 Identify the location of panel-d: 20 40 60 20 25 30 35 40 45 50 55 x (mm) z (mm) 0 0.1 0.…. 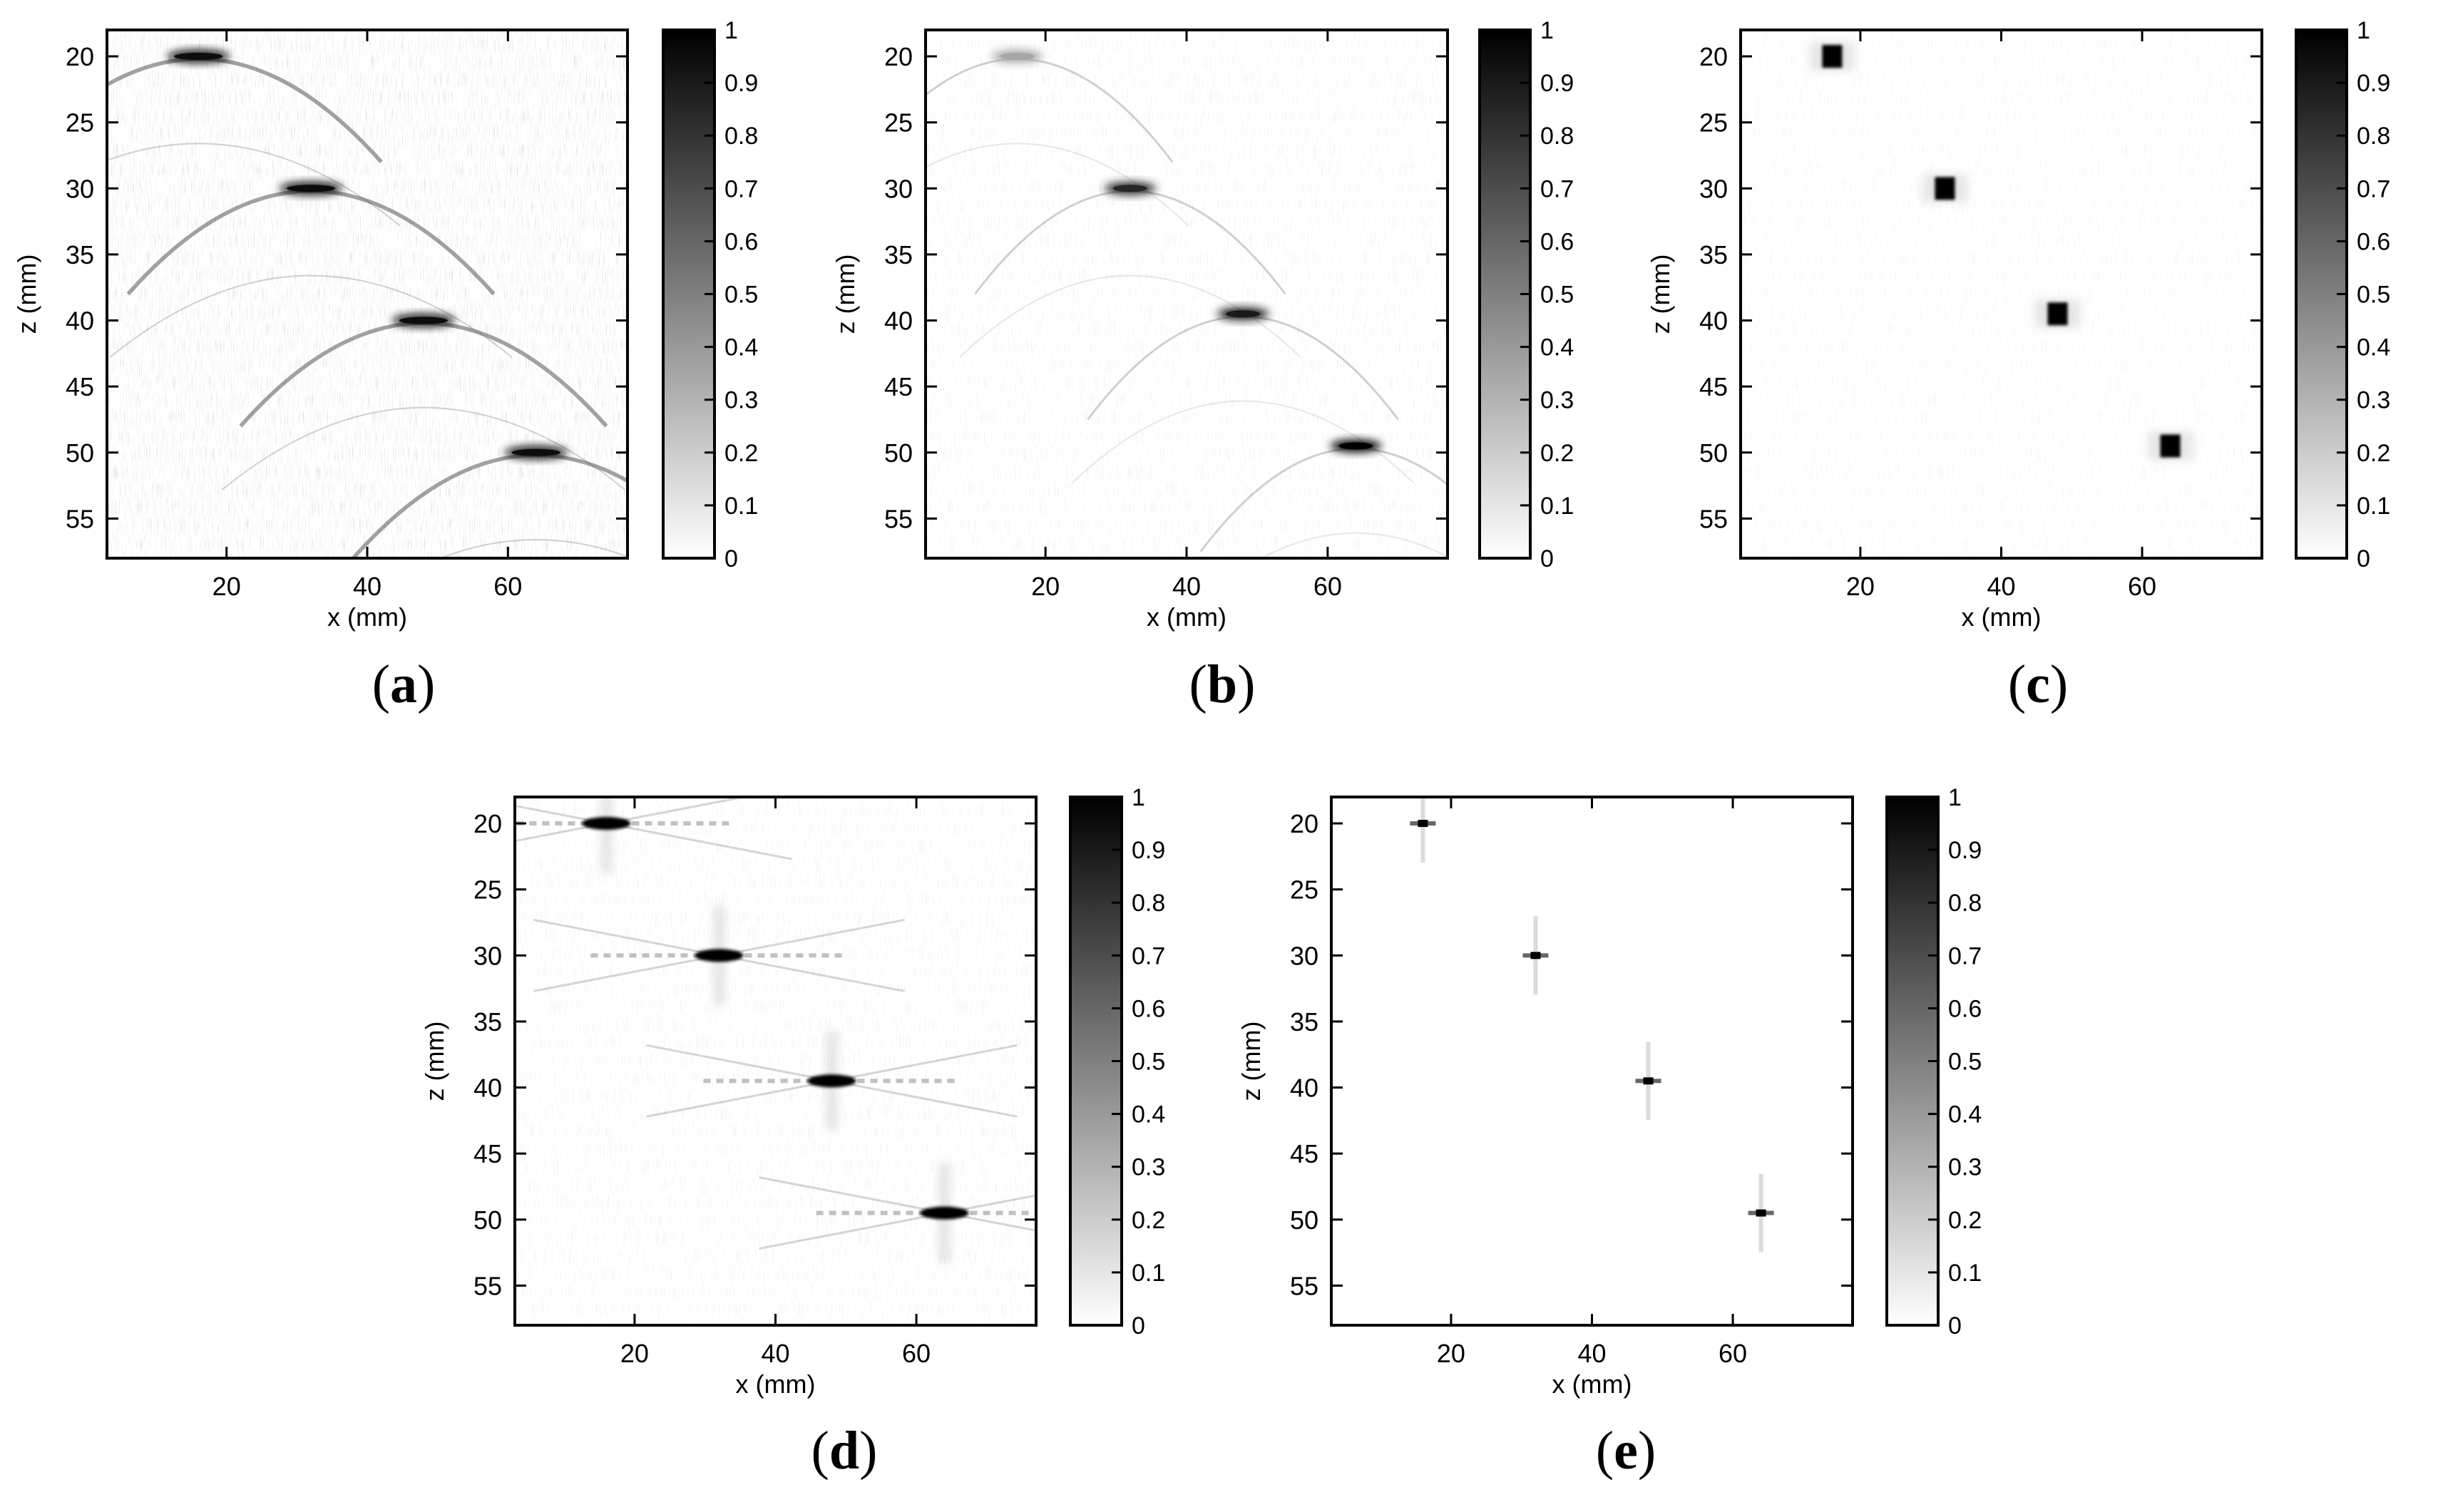
(793, 1132).